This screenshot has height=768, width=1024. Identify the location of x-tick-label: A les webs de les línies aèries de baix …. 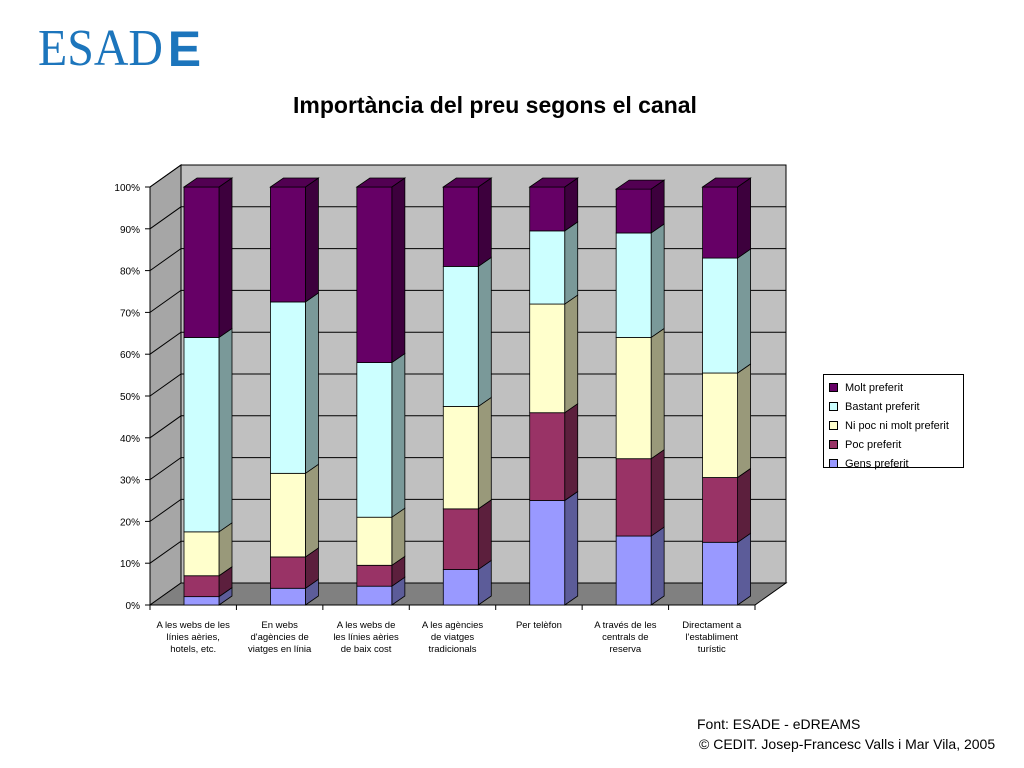
(366, 637).